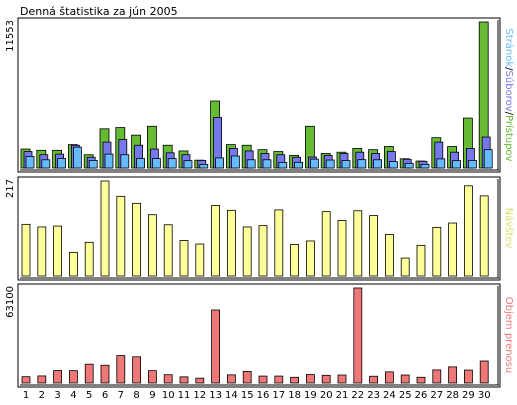  What do you see at coordinates (89, 395) in the screenshot?
I see `x-tick-label: 5` at bounding box center [89, 395].